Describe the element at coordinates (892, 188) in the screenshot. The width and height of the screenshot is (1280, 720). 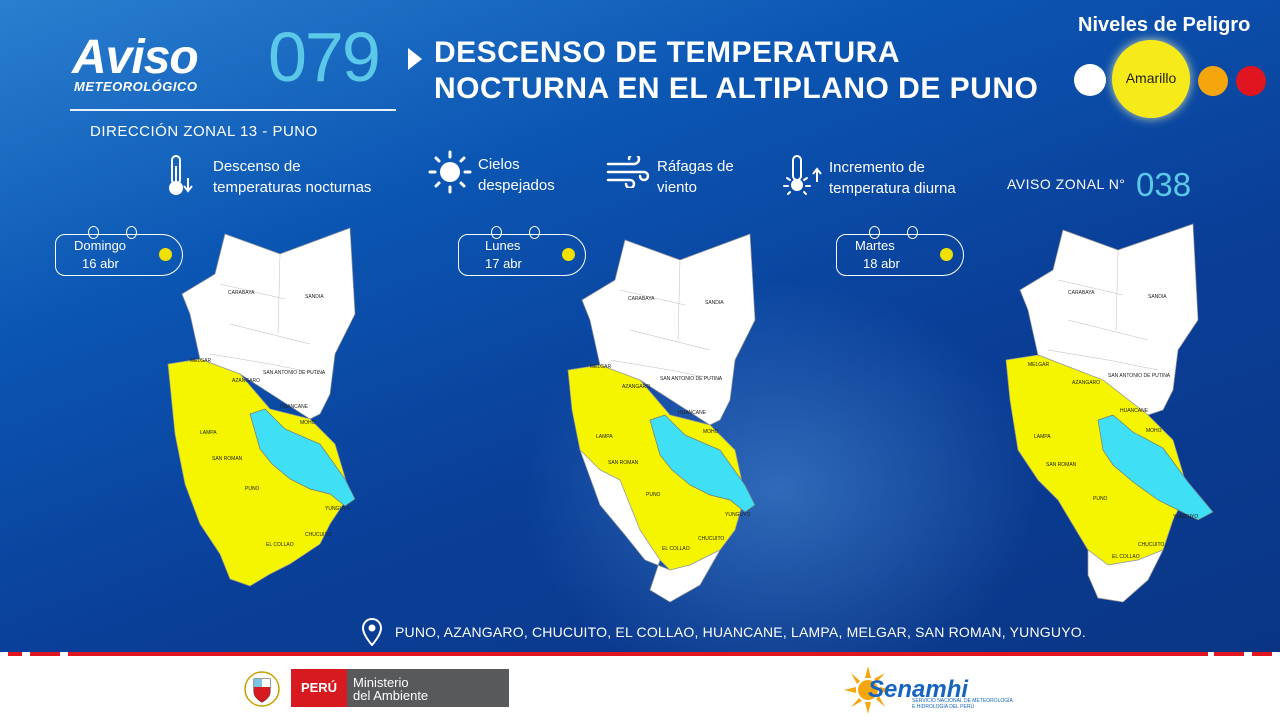
I see `info-item4-line2: temperatura diurna` at that location.